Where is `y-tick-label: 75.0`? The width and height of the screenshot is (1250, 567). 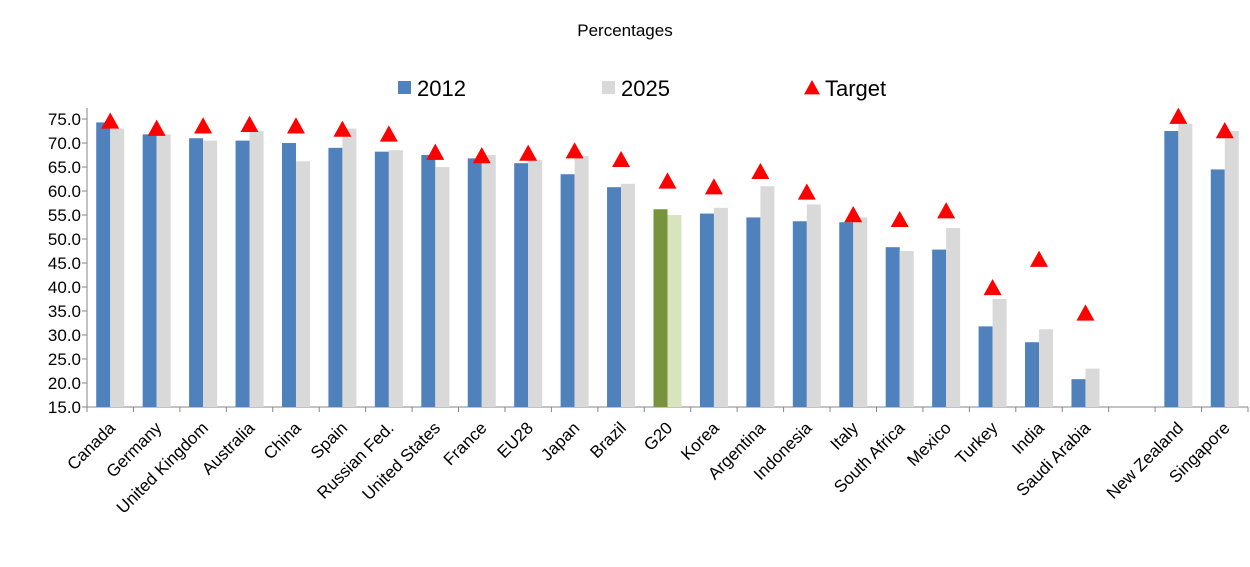 y-tick-label: 75.0 is located at coordinates (64, 119).